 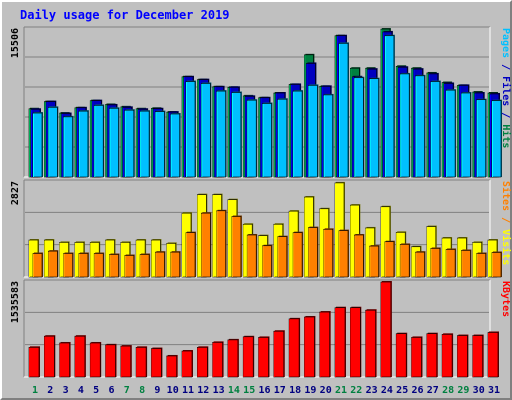 What do you see at coordinates (494, 390) in the screenshot?
I see `x-tick-label: 31` at bounding box center [494, 390].